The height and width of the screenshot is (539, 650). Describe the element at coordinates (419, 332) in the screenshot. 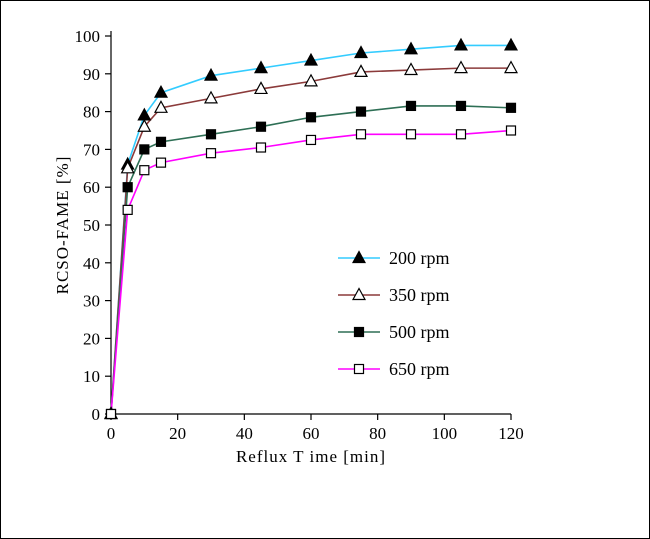

I see `legend-label: 500 rpm` at that location.